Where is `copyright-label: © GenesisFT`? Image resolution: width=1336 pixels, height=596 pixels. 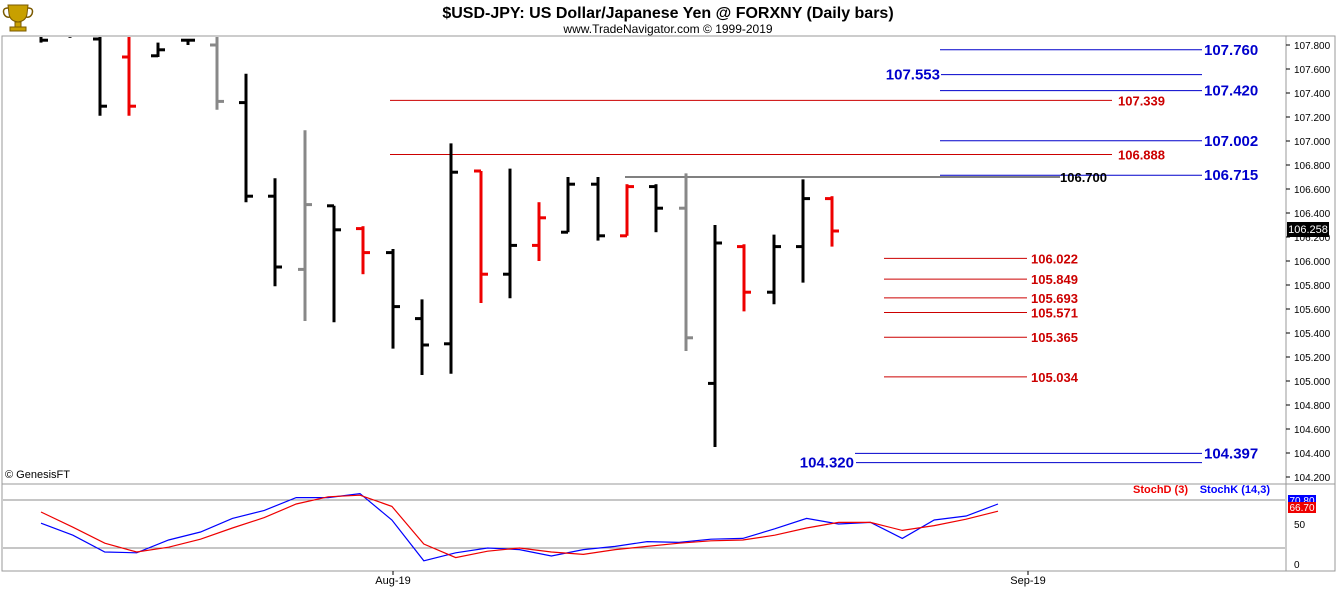 copyright-label: © GenesisFT is located at coordinates (37, 475).